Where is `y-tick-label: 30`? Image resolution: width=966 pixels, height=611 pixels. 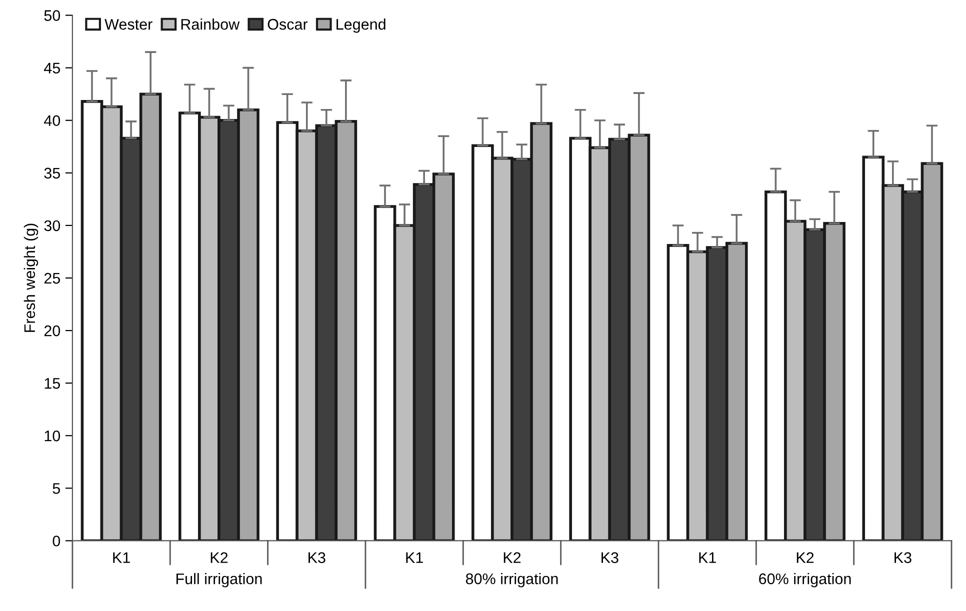
y-tick-label: 30 is located at coordinates (52, 226).